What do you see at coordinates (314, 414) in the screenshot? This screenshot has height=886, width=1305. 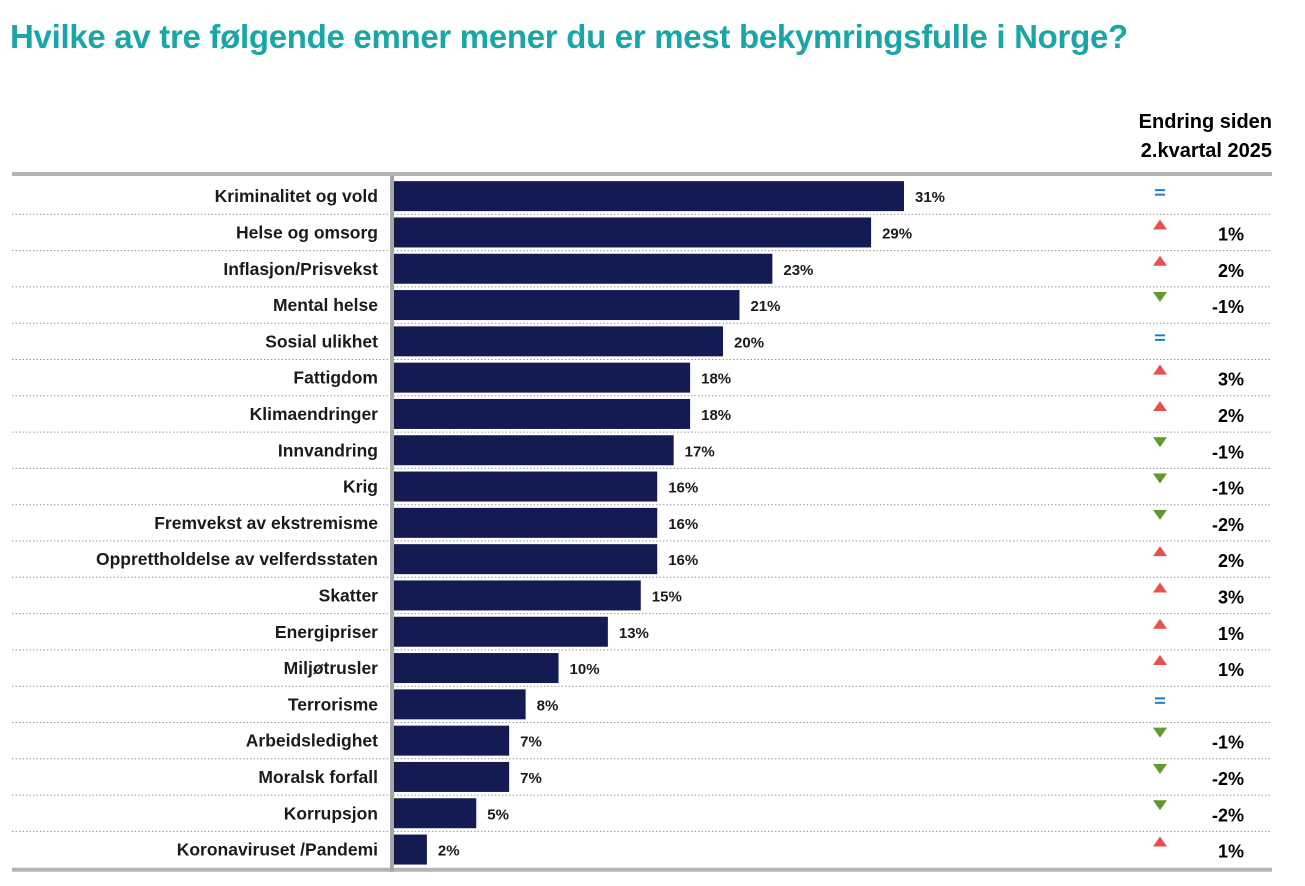 I see `category-label: Klimaendringer` at bounding box center [314, 414].